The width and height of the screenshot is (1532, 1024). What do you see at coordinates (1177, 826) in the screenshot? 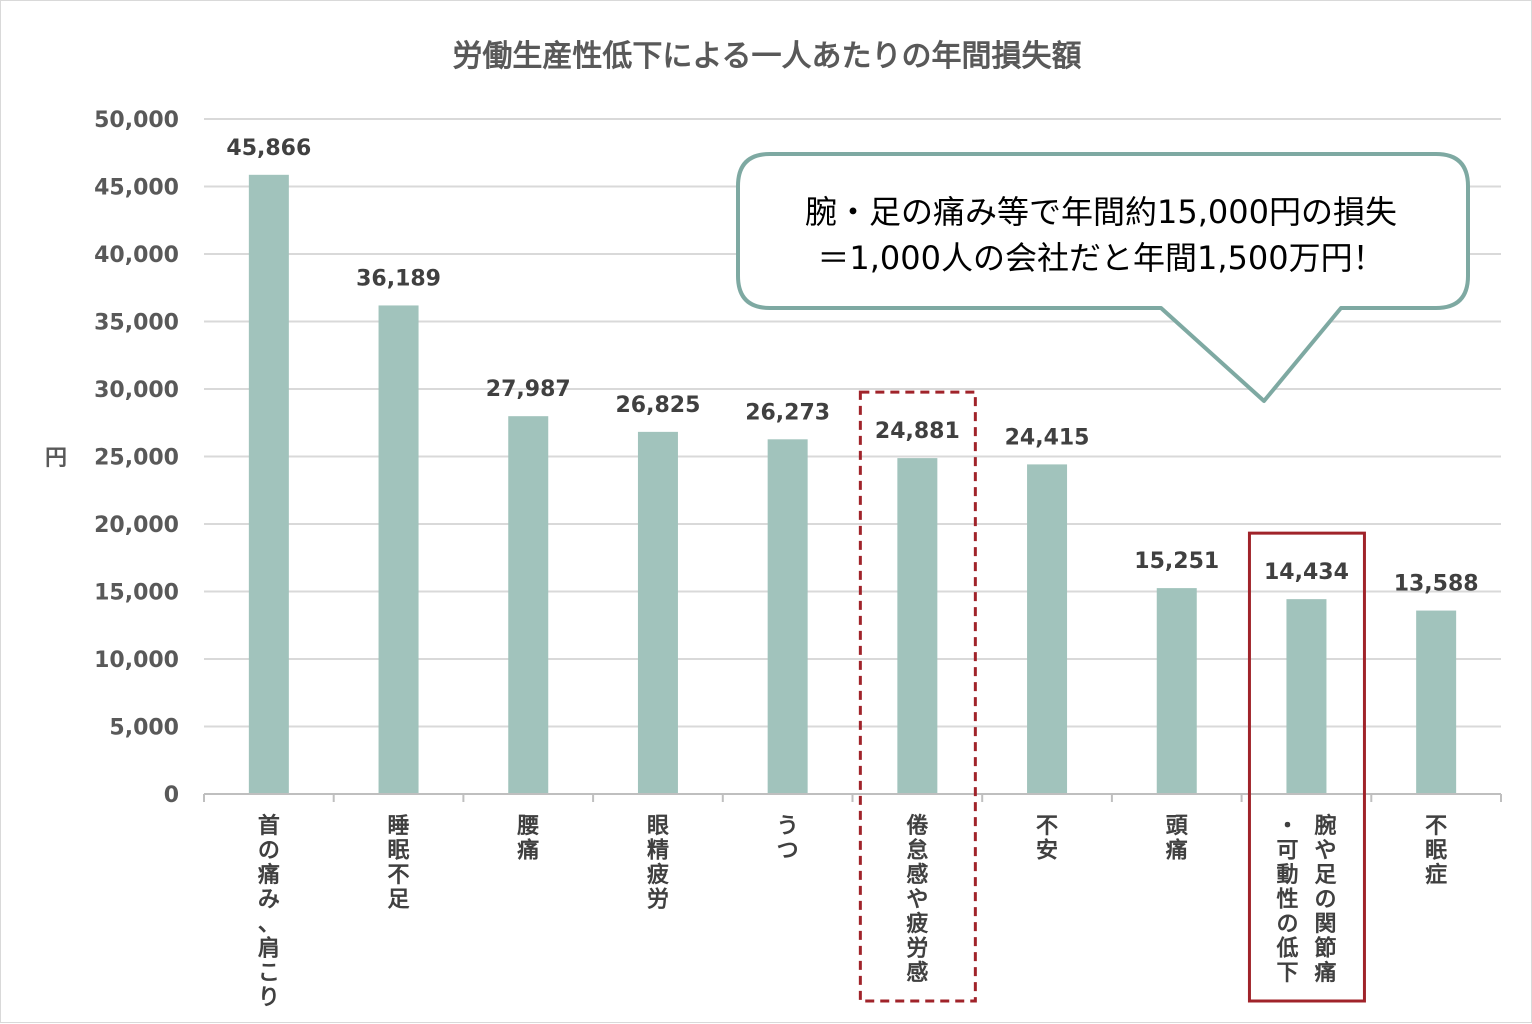
I see `x-tick-label: 頭` at bounding box center [1177, 826].